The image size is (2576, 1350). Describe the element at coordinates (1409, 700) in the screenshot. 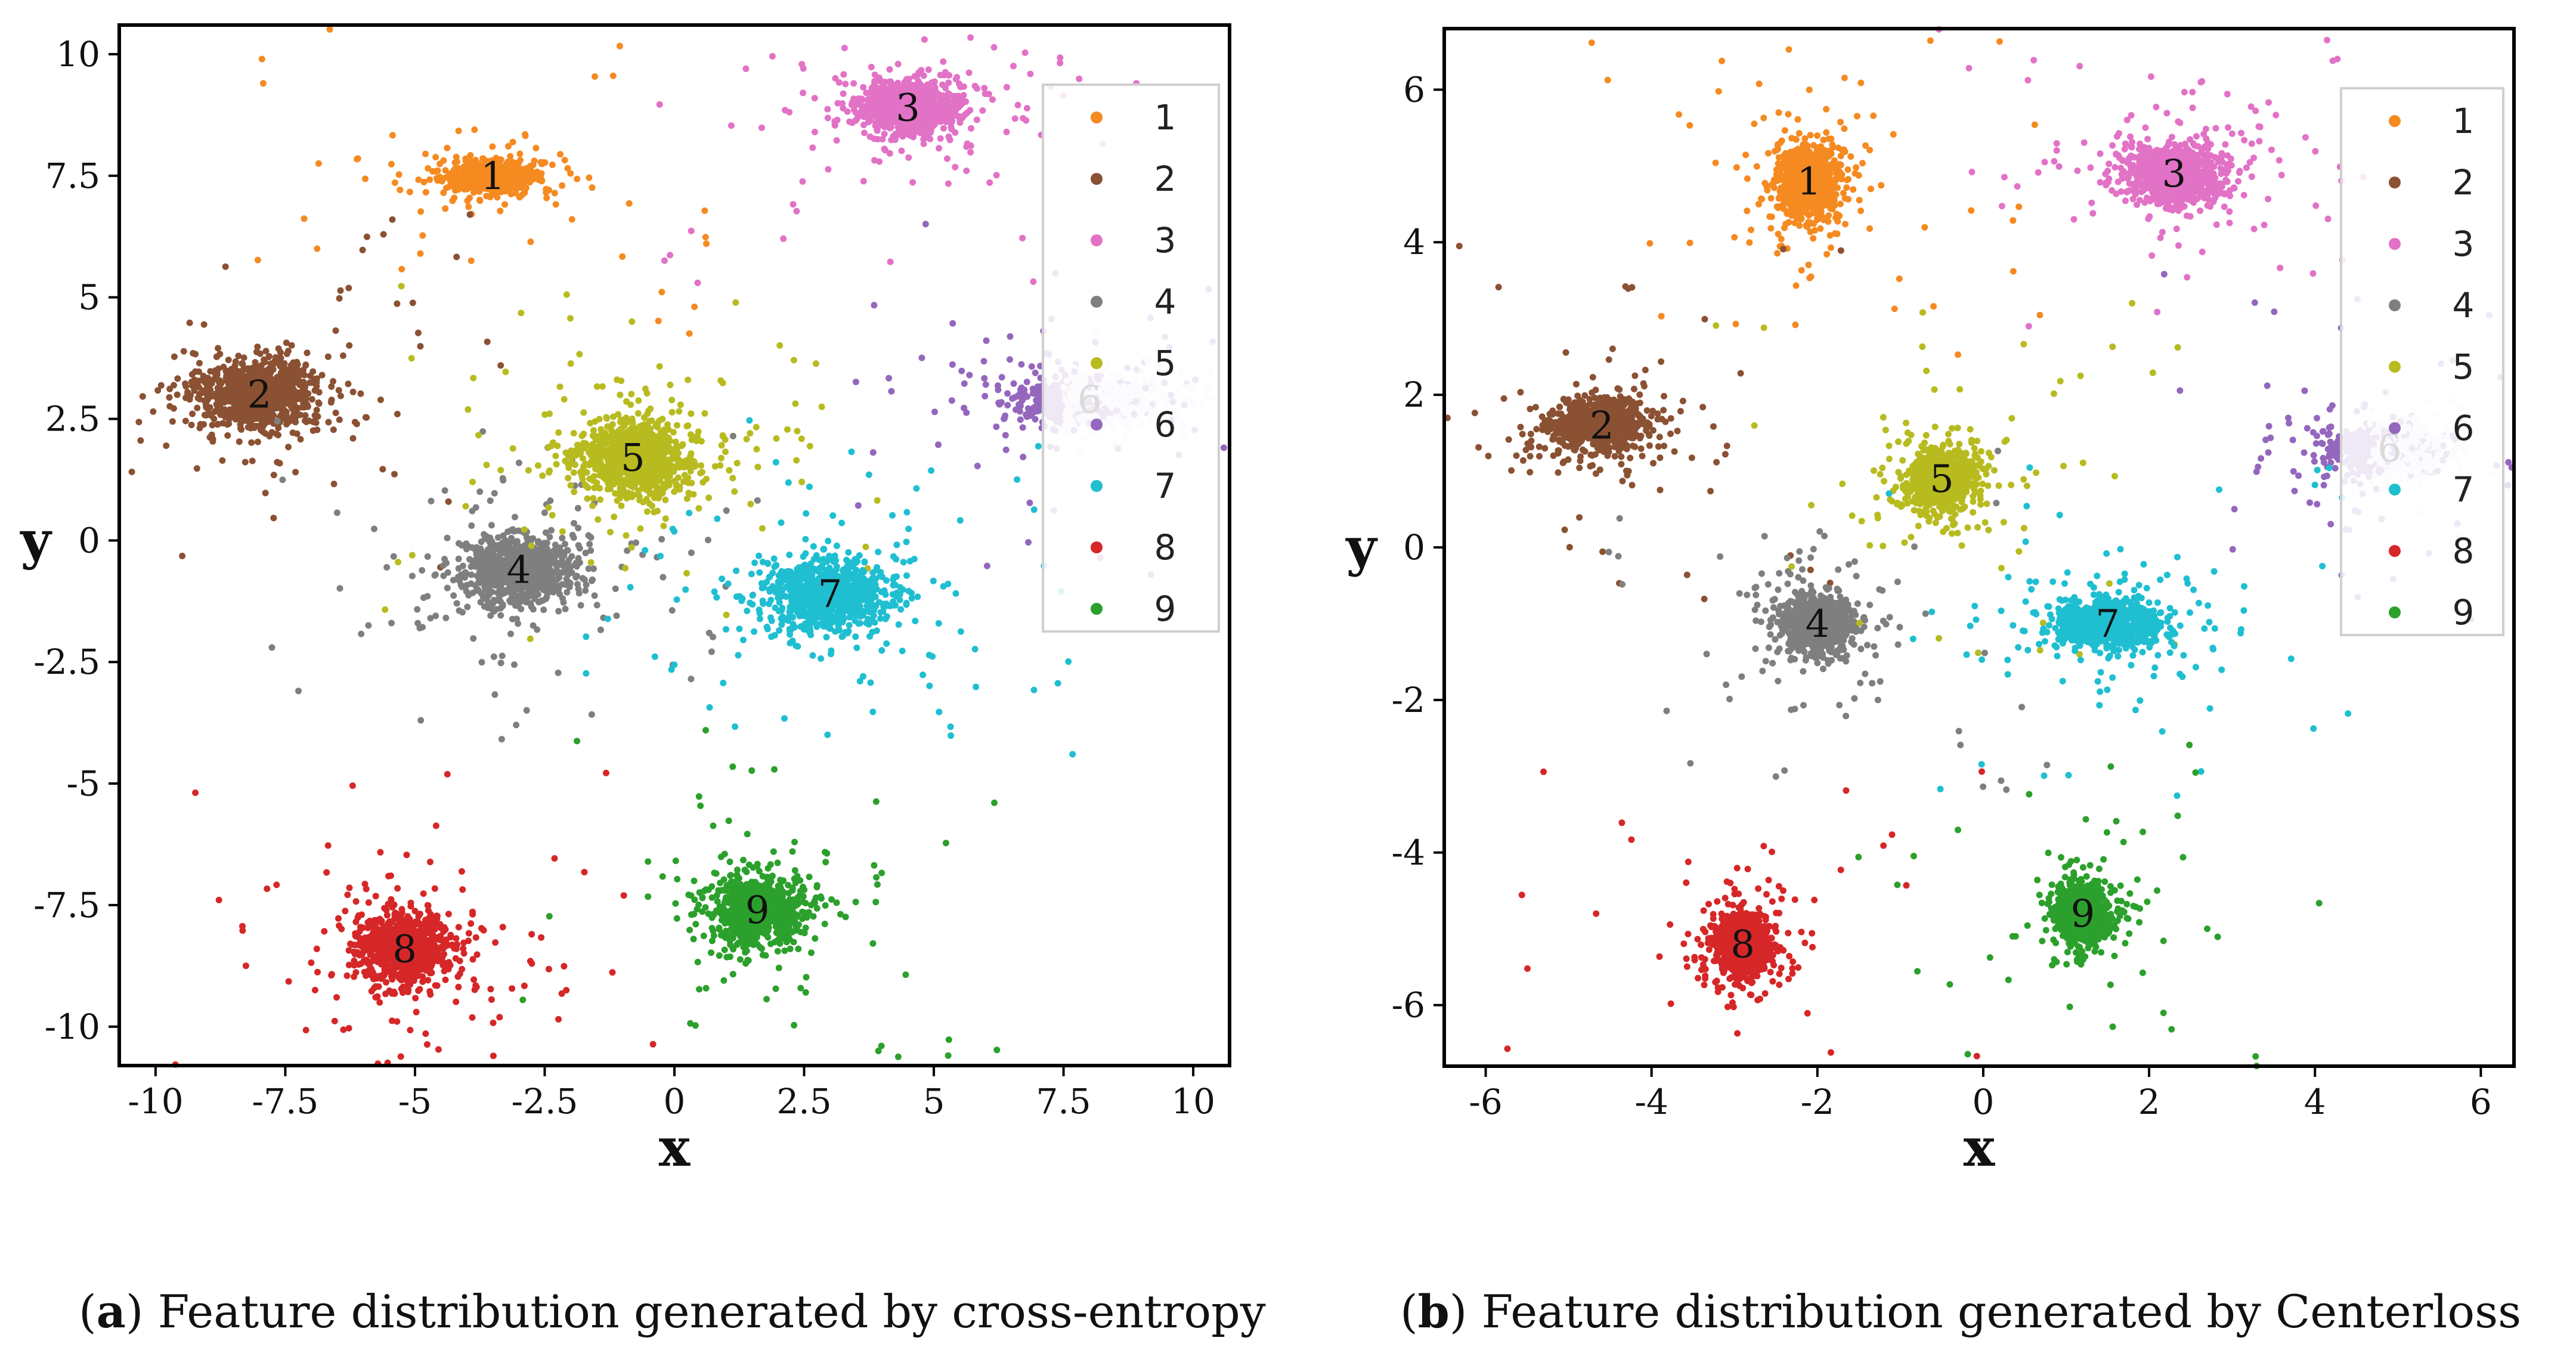

I see `y-tick-label: -2` at that location.